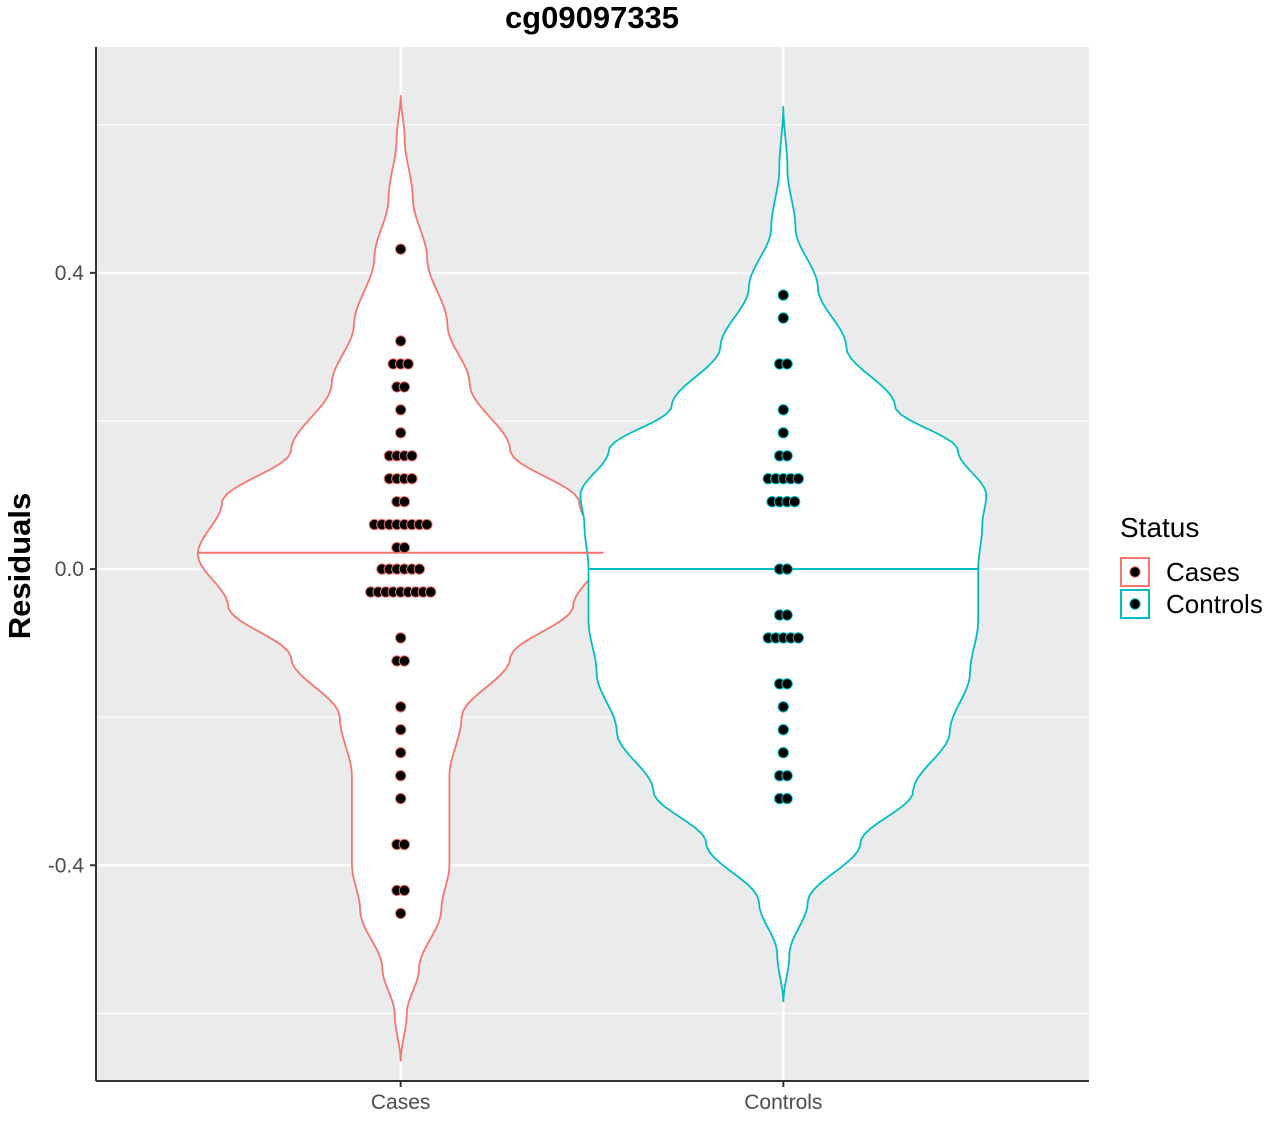  I want to click on x-tick-label: Controls, so click(783, 1102).